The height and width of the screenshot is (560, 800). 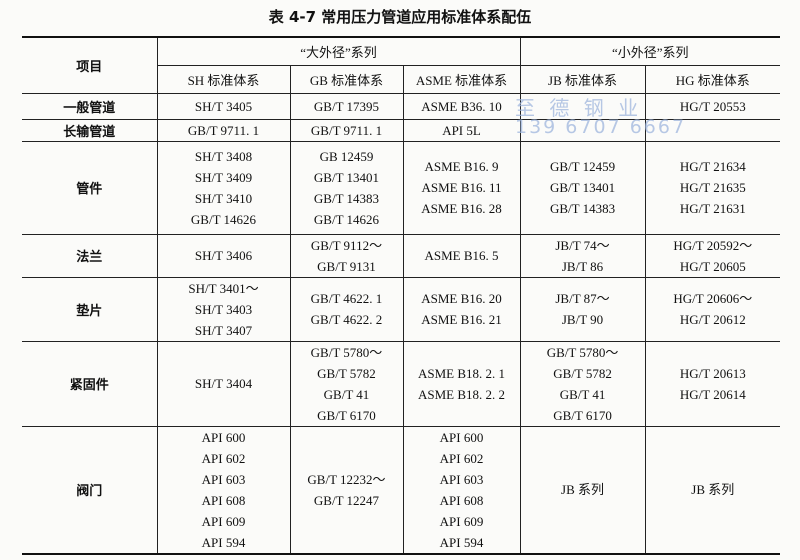 What do you see at coordinates (224, 79) in the screenshot?
I see `column-header: SH 标准体系` at bounding box center [224, 79].